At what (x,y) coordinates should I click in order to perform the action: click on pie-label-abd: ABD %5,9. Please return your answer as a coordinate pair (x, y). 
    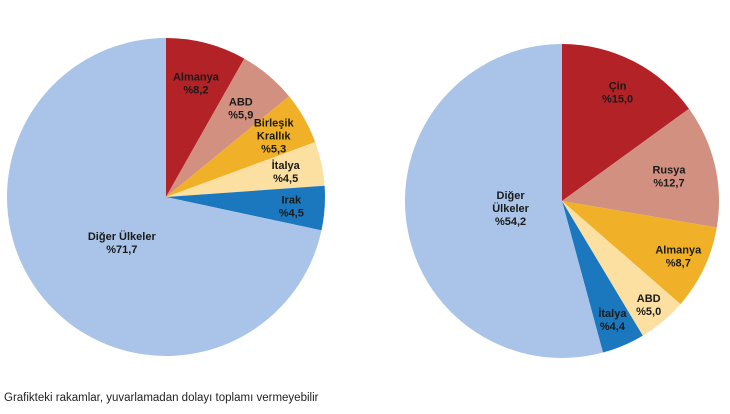
    Looking at the image, I should click on (240, 109).